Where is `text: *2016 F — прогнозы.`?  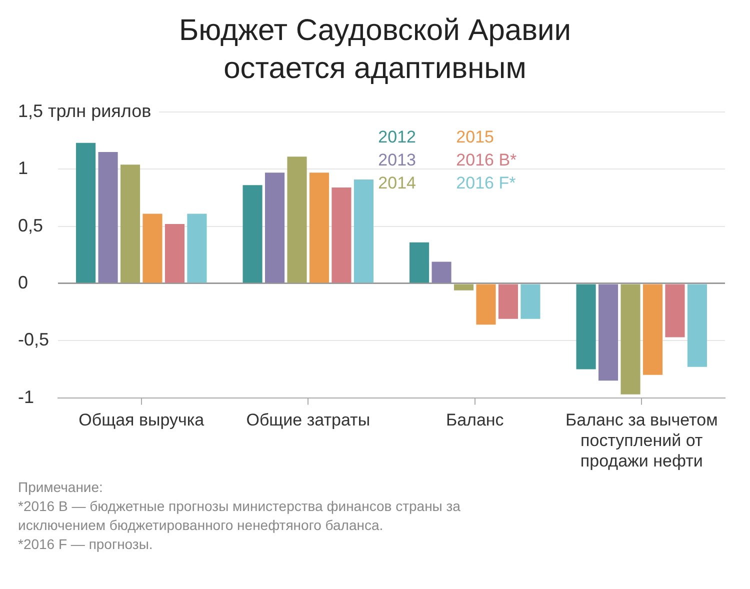
text: *2016 F — прогнозы. is located at coordinates (86, 544).